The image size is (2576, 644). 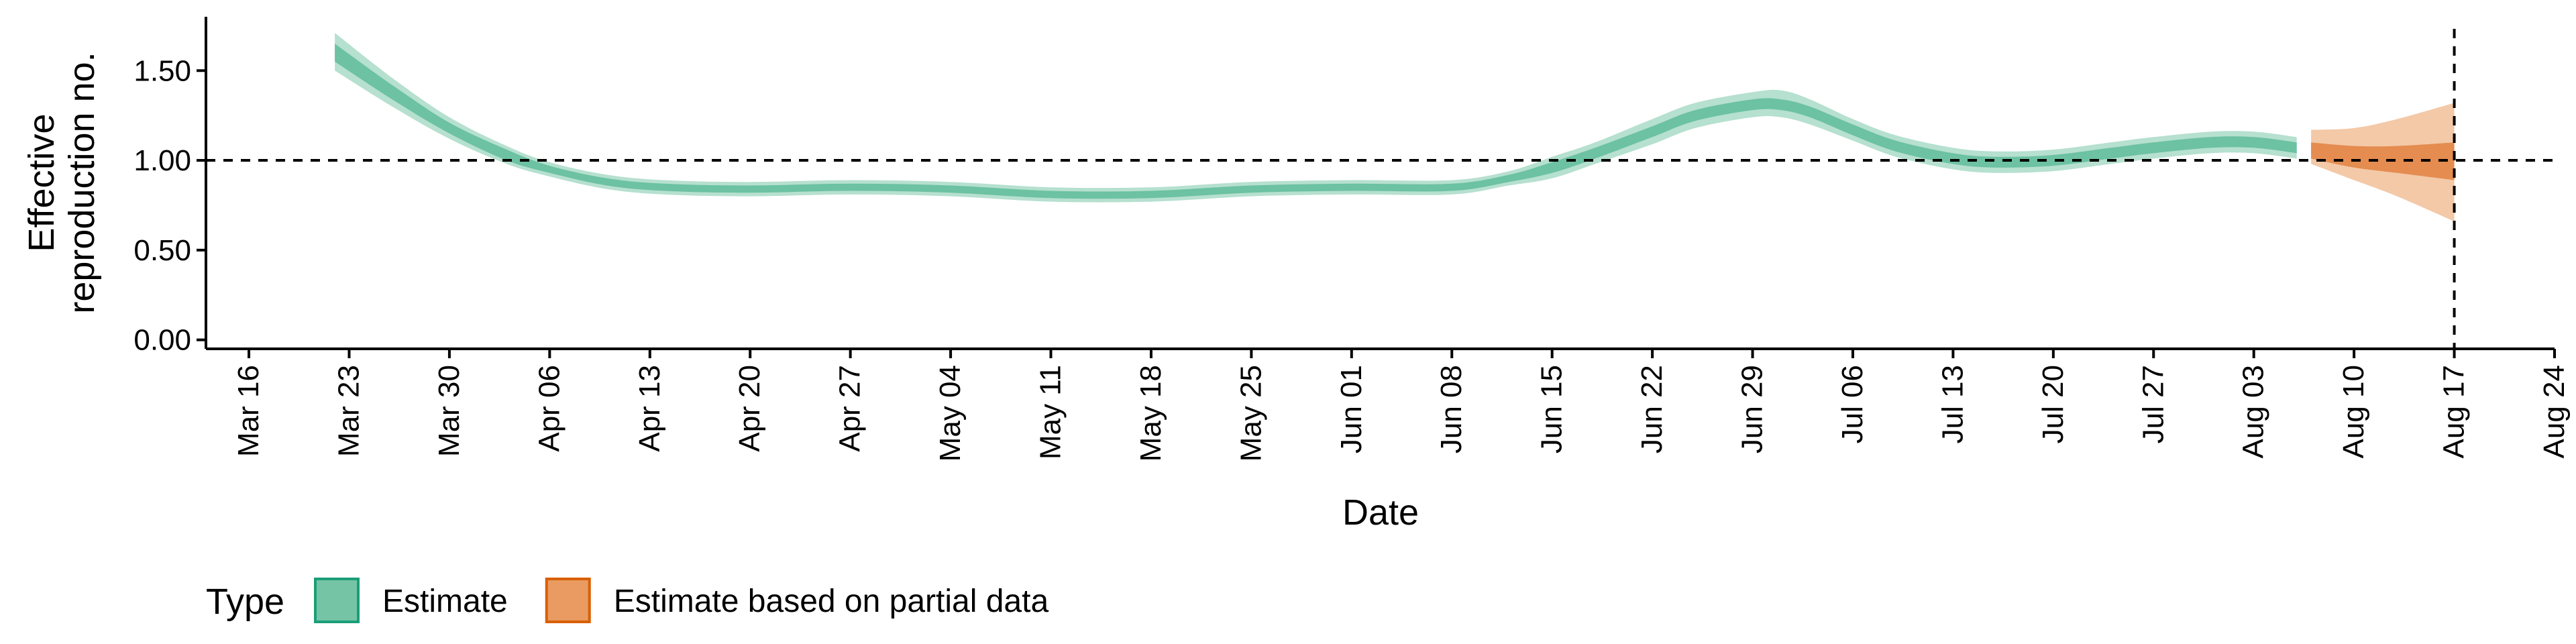 I want to click on x-tick-label: Jun 08, so click(x=1451, y=409).